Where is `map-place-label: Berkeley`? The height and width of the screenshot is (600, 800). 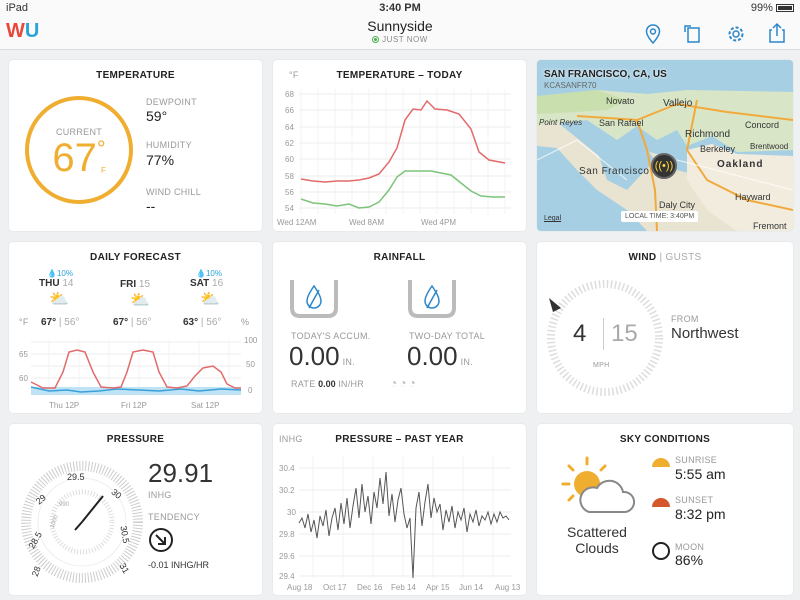 map-place-label: Berkeley is located at coordinates (718, 149).